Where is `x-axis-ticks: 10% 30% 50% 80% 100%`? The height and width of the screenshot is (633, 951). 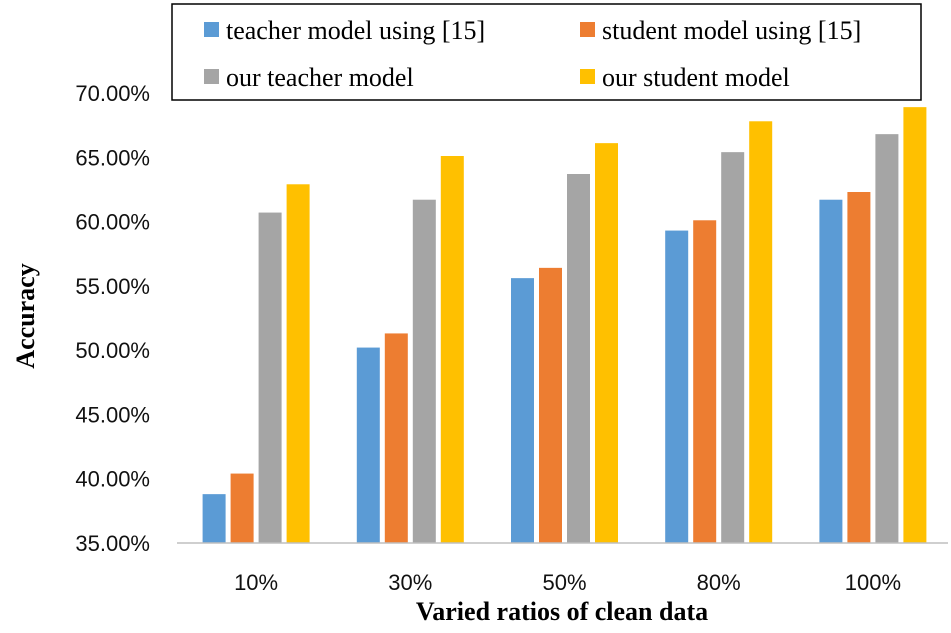
x-axis-ticks: 10% 30% 50% 80% 100% is located at coordinates (567, 582).